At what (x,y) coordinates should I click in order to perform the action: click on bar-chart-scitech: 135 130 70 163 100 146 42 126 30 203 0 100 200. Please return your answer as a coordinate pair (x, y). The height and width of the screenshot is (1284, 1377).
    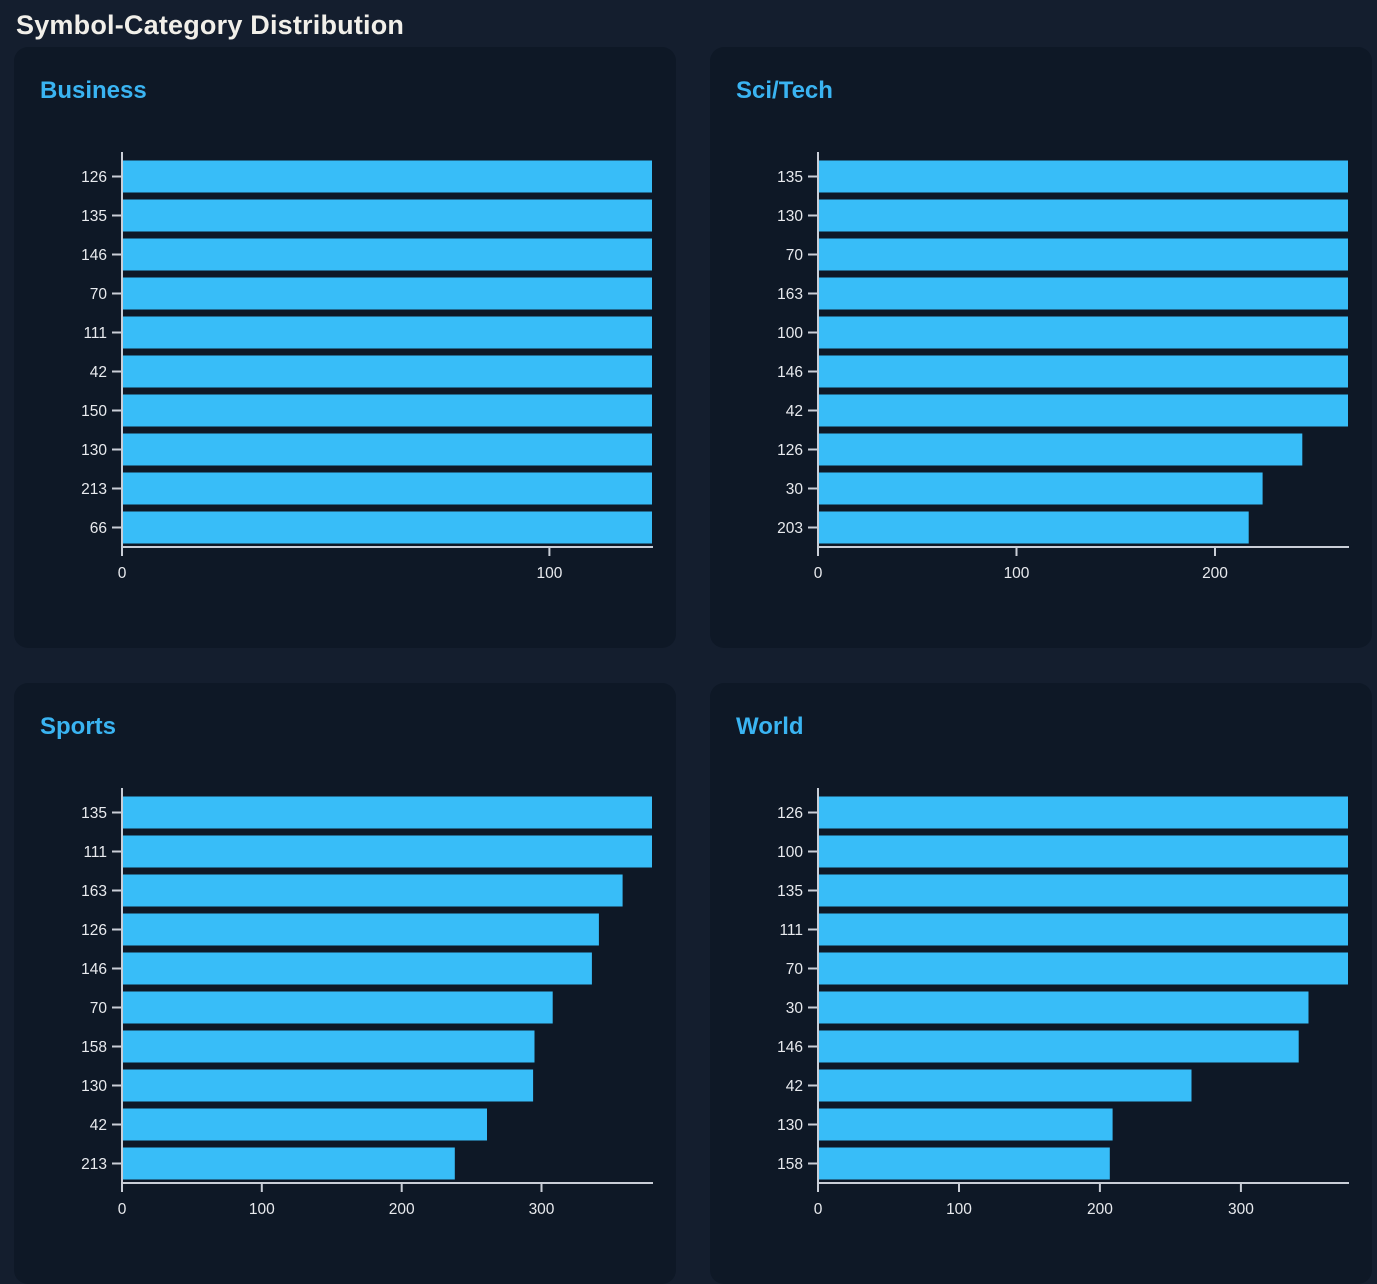
    Looking at the image, I should click on (1063, 367).